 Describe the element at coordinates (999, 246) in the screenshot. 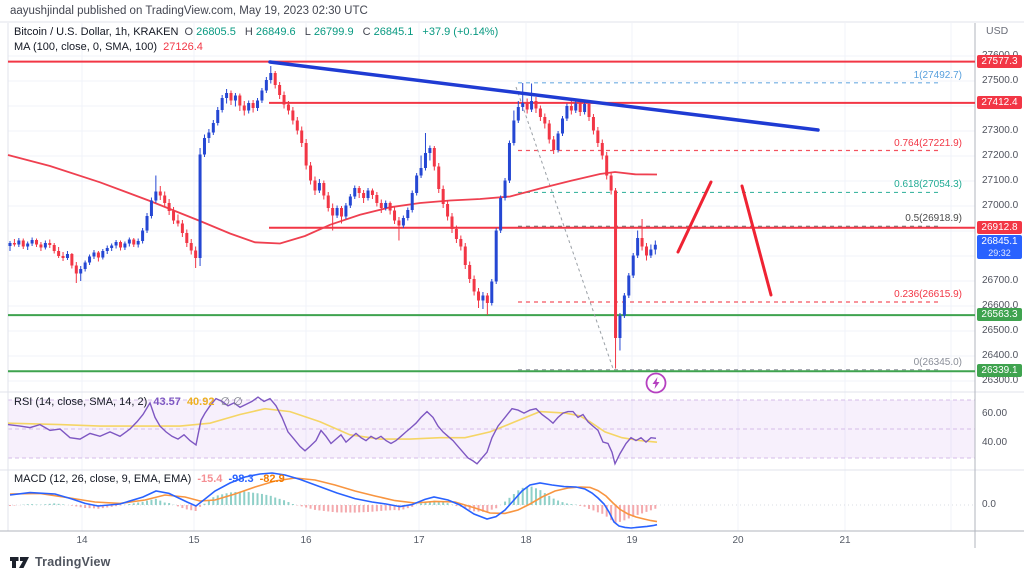

I see `price-badge-26845.1: 26845.1 29:32` at that location.